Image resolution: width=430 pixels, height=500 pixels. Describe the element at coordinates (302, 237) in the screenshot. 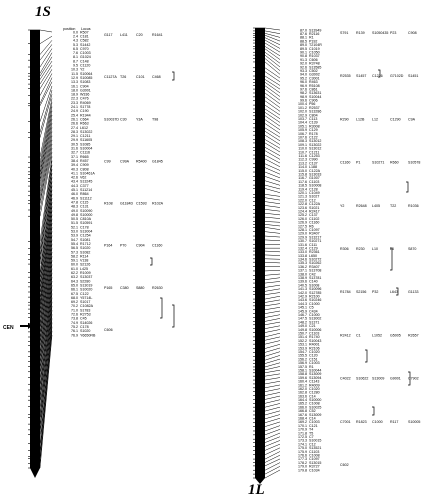

I see `locus-position: 129.9` at that location.